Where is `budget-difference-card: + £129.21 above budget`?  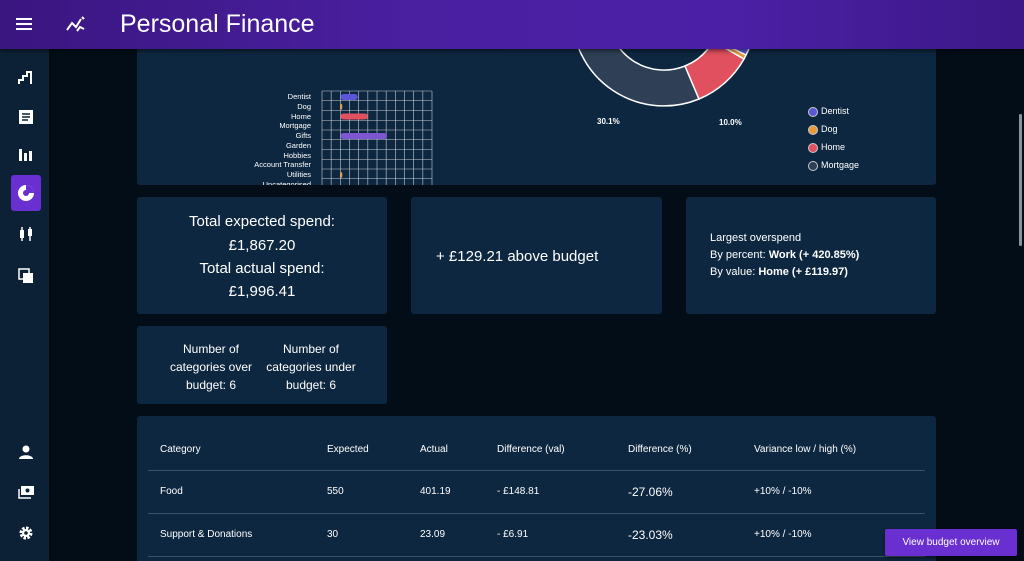 budget-difference-card: + £129.21 above budget is located at coordinates (536, 255).